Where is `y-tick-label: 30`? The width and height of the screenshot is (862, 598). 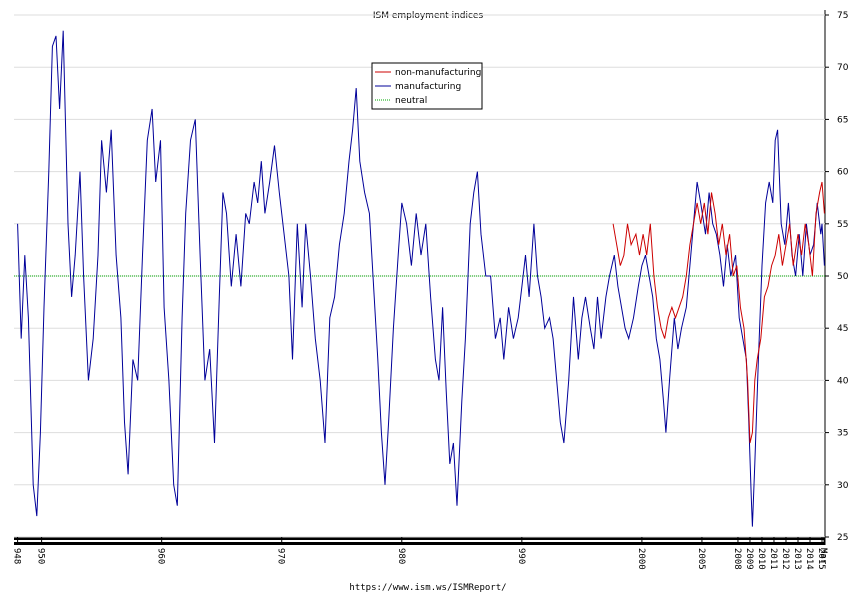 y-tick-label: 30 is located at coordinates (843, 486).